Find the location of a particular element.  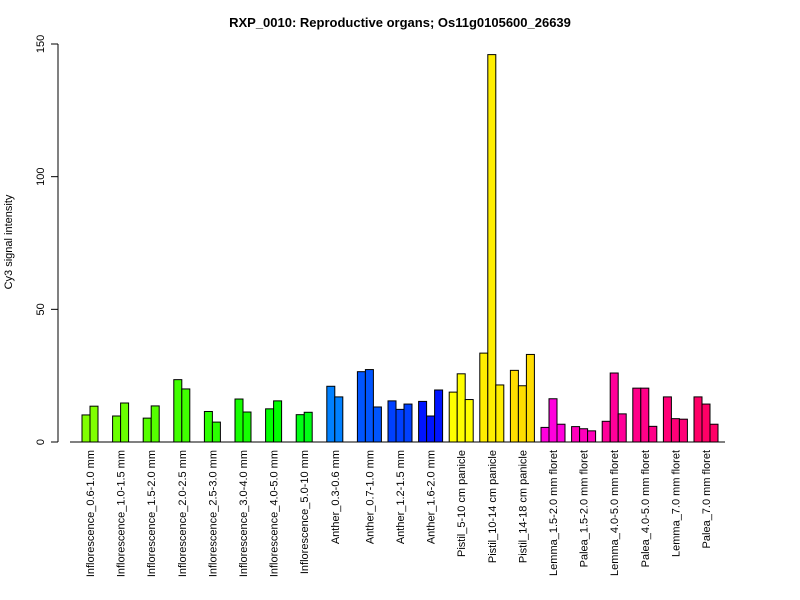

x-category-label: Anther_1.6-2.0 mm is located at coordinates (432, 497).